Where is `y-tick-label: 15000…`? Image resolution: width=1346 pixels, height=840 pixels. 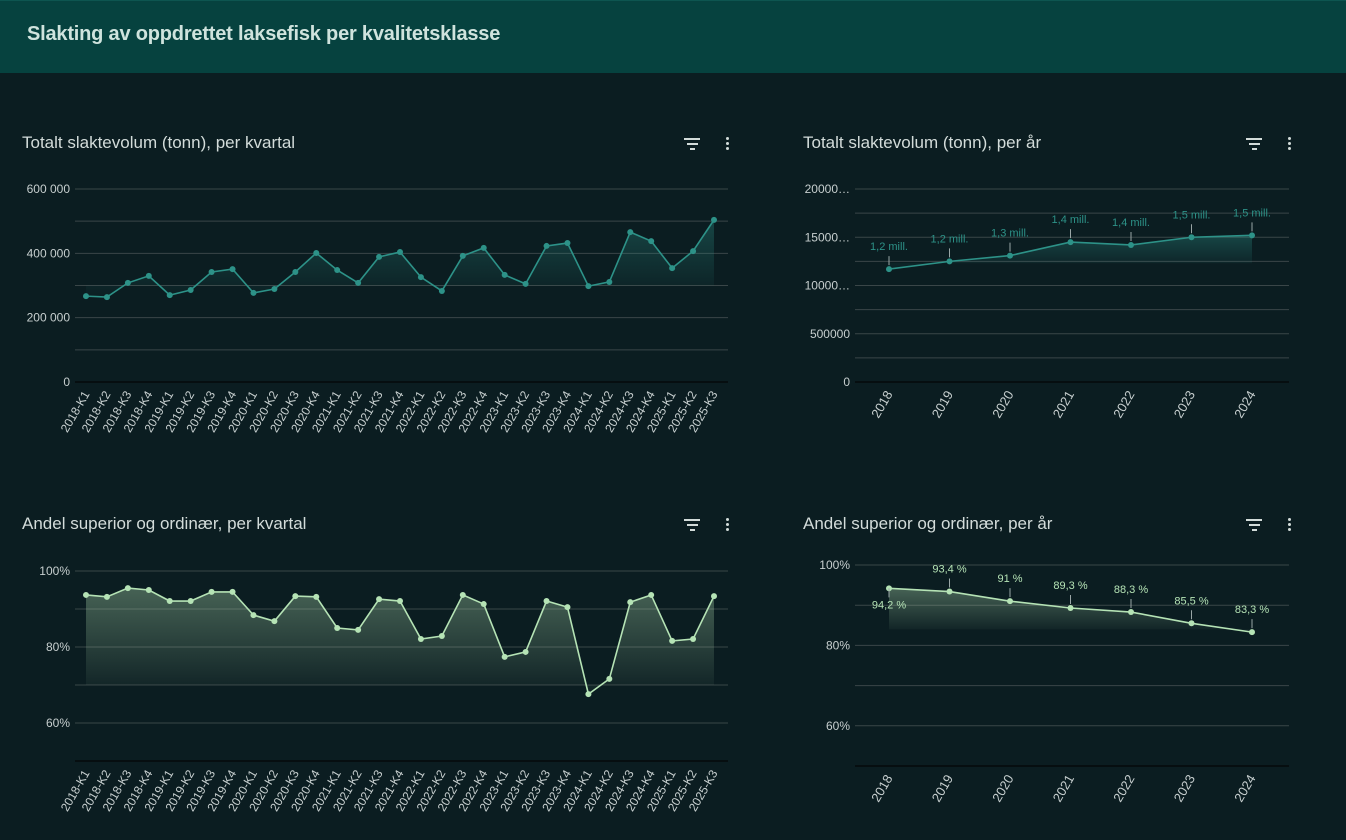
y-tick-label: 15000… is located at coordinates (827, 237).